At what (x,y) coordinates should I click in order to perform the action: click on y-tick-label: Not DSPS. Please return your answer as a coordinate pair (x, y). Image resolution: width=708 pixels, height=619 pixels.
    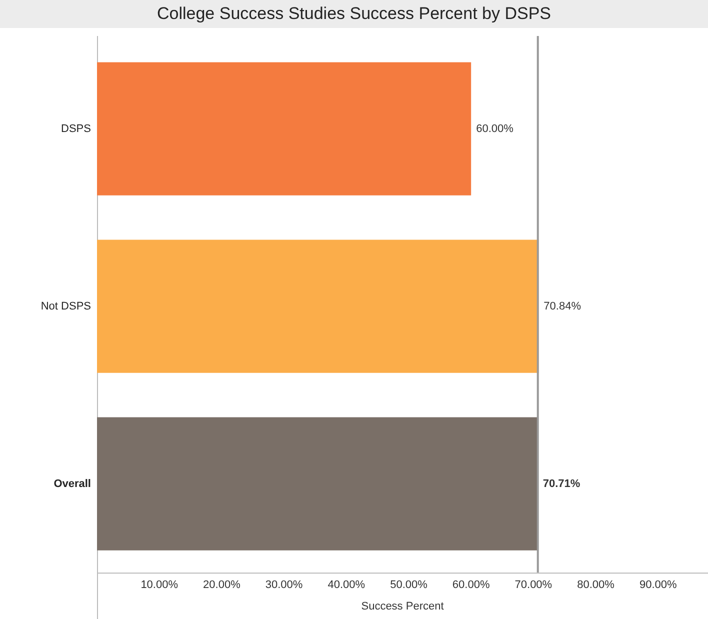
    Looking at the image, I should click on (65, 306).